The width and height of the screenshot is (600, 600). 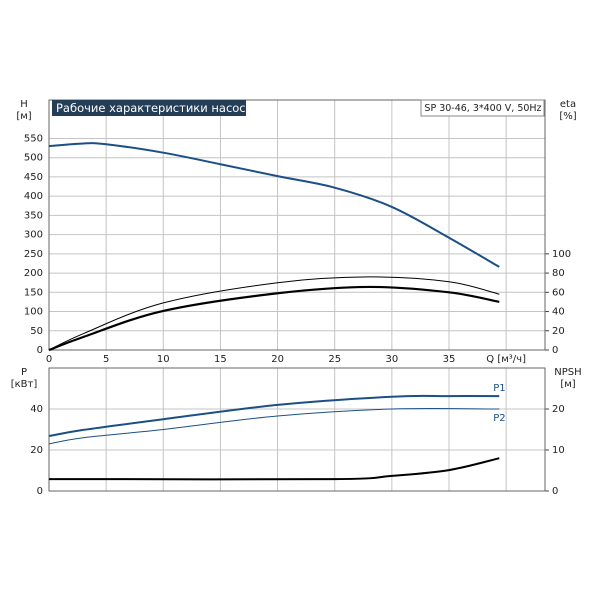 What do you see at coordinates (33, 177) in the screenshot?
I see `y-tick-label: 450` at bounding box center [33, 177].